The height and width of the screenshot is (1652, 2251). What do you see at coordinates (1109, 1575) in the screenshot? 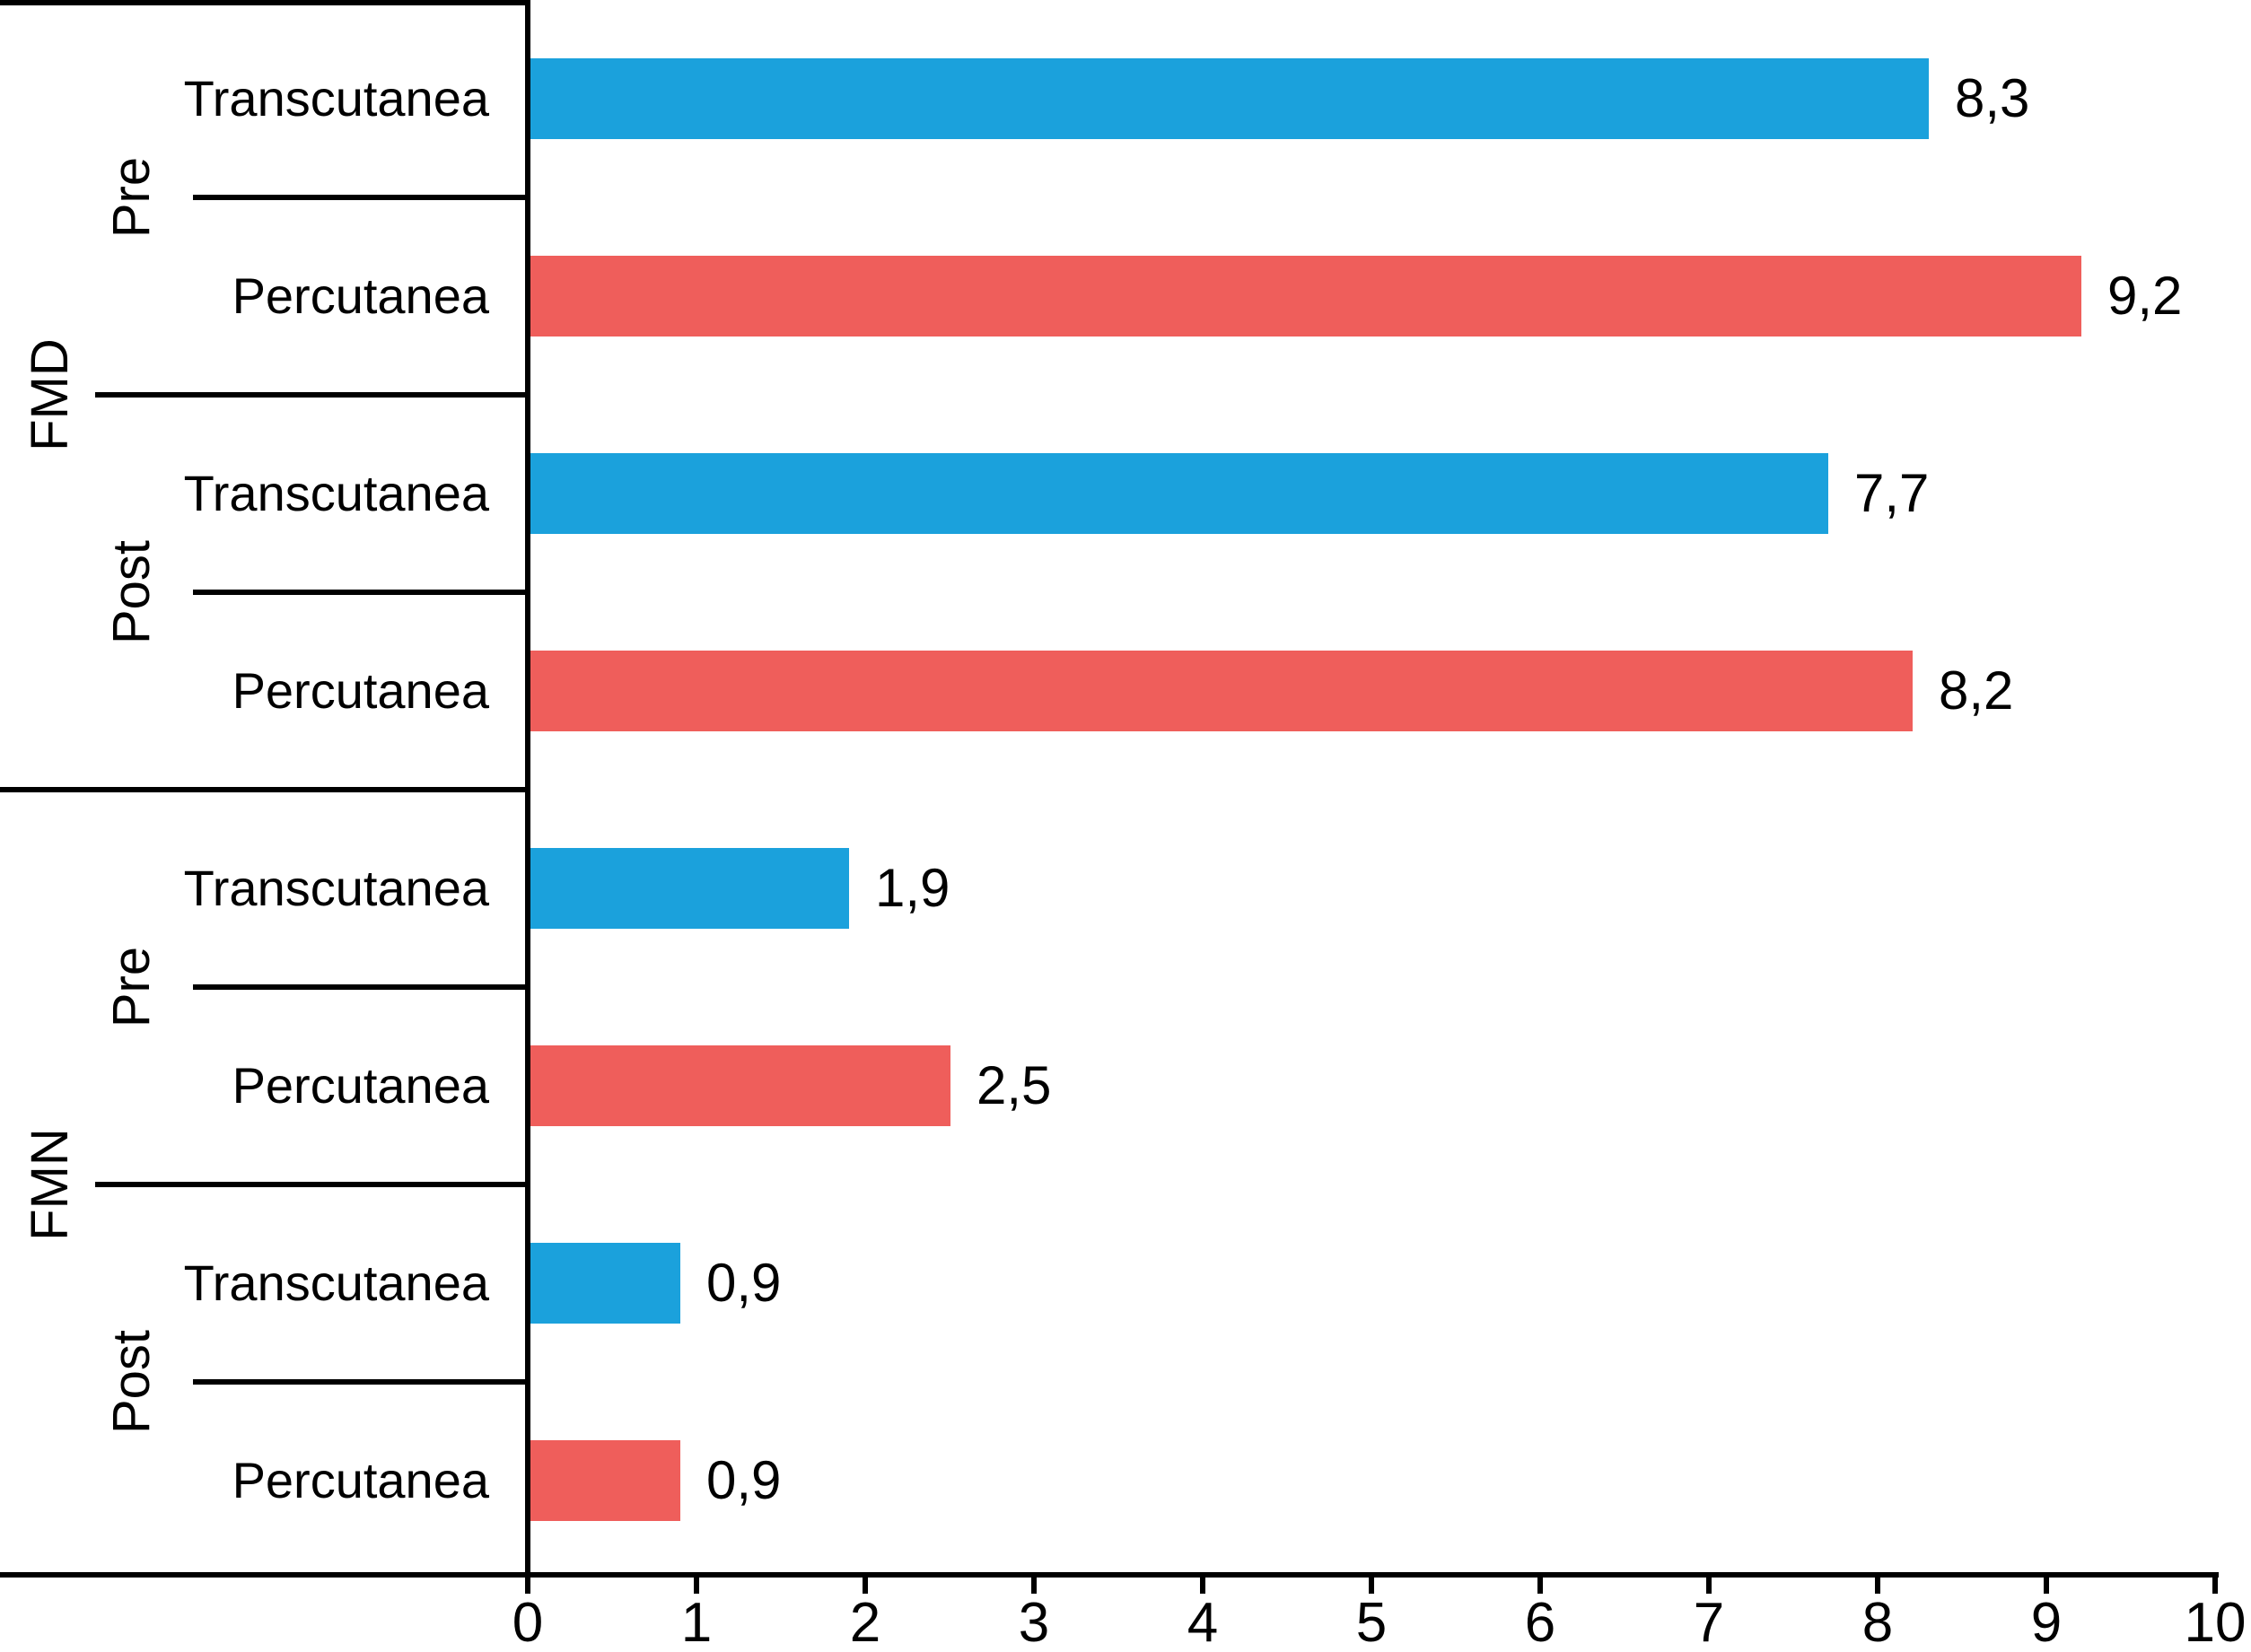
I see `x-axis-line` at bounding box center [1109, 1575].